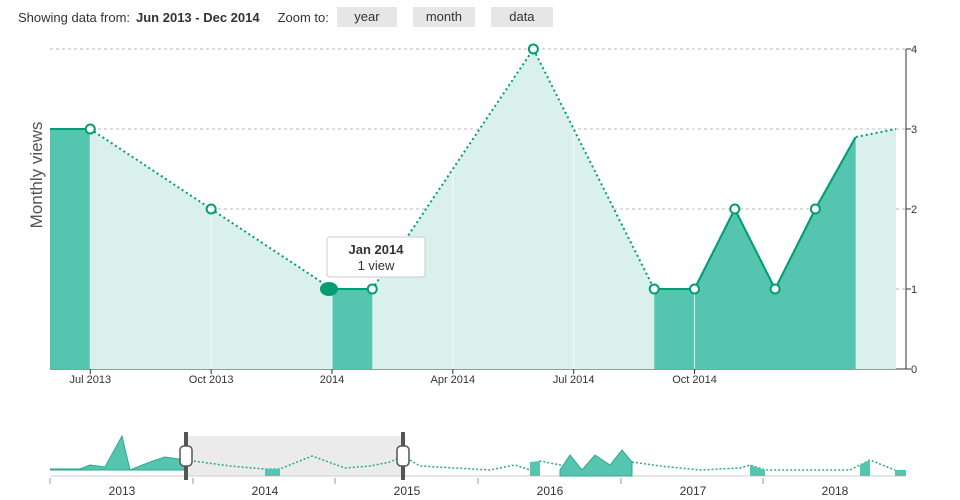  Describe the element at coordinates (443, 17) in the screenshot. I see `zoom-month-button: month` at that location.